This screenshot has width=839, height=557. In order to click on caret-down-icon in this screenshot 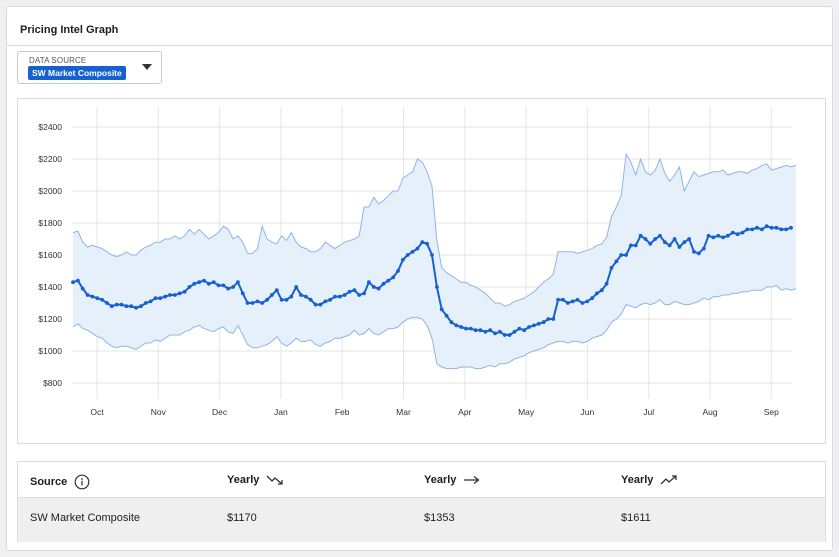, I will do `click(147, 67)`.